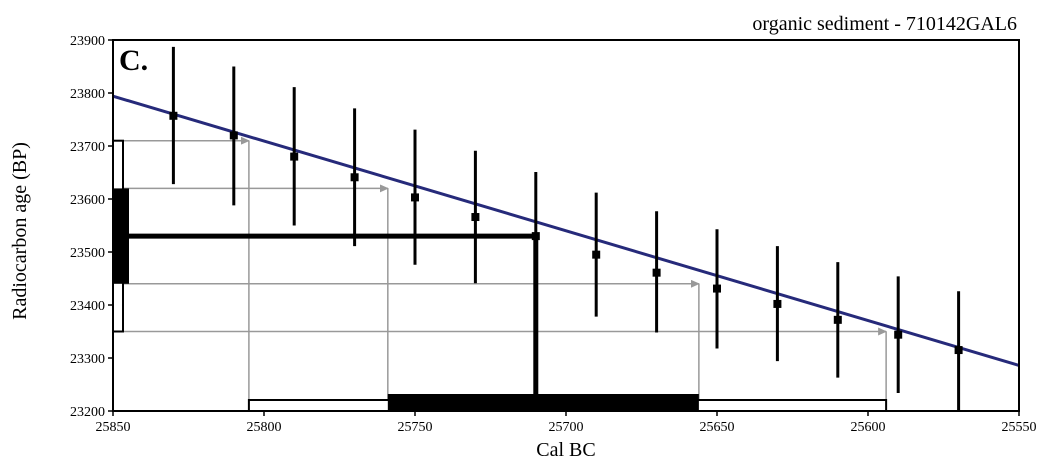 This screenshot has height=462, width=1040. Describe the element at coordinates (113, 427) in the screenshot. I see `x-tick-label-0: 25850` at that location.